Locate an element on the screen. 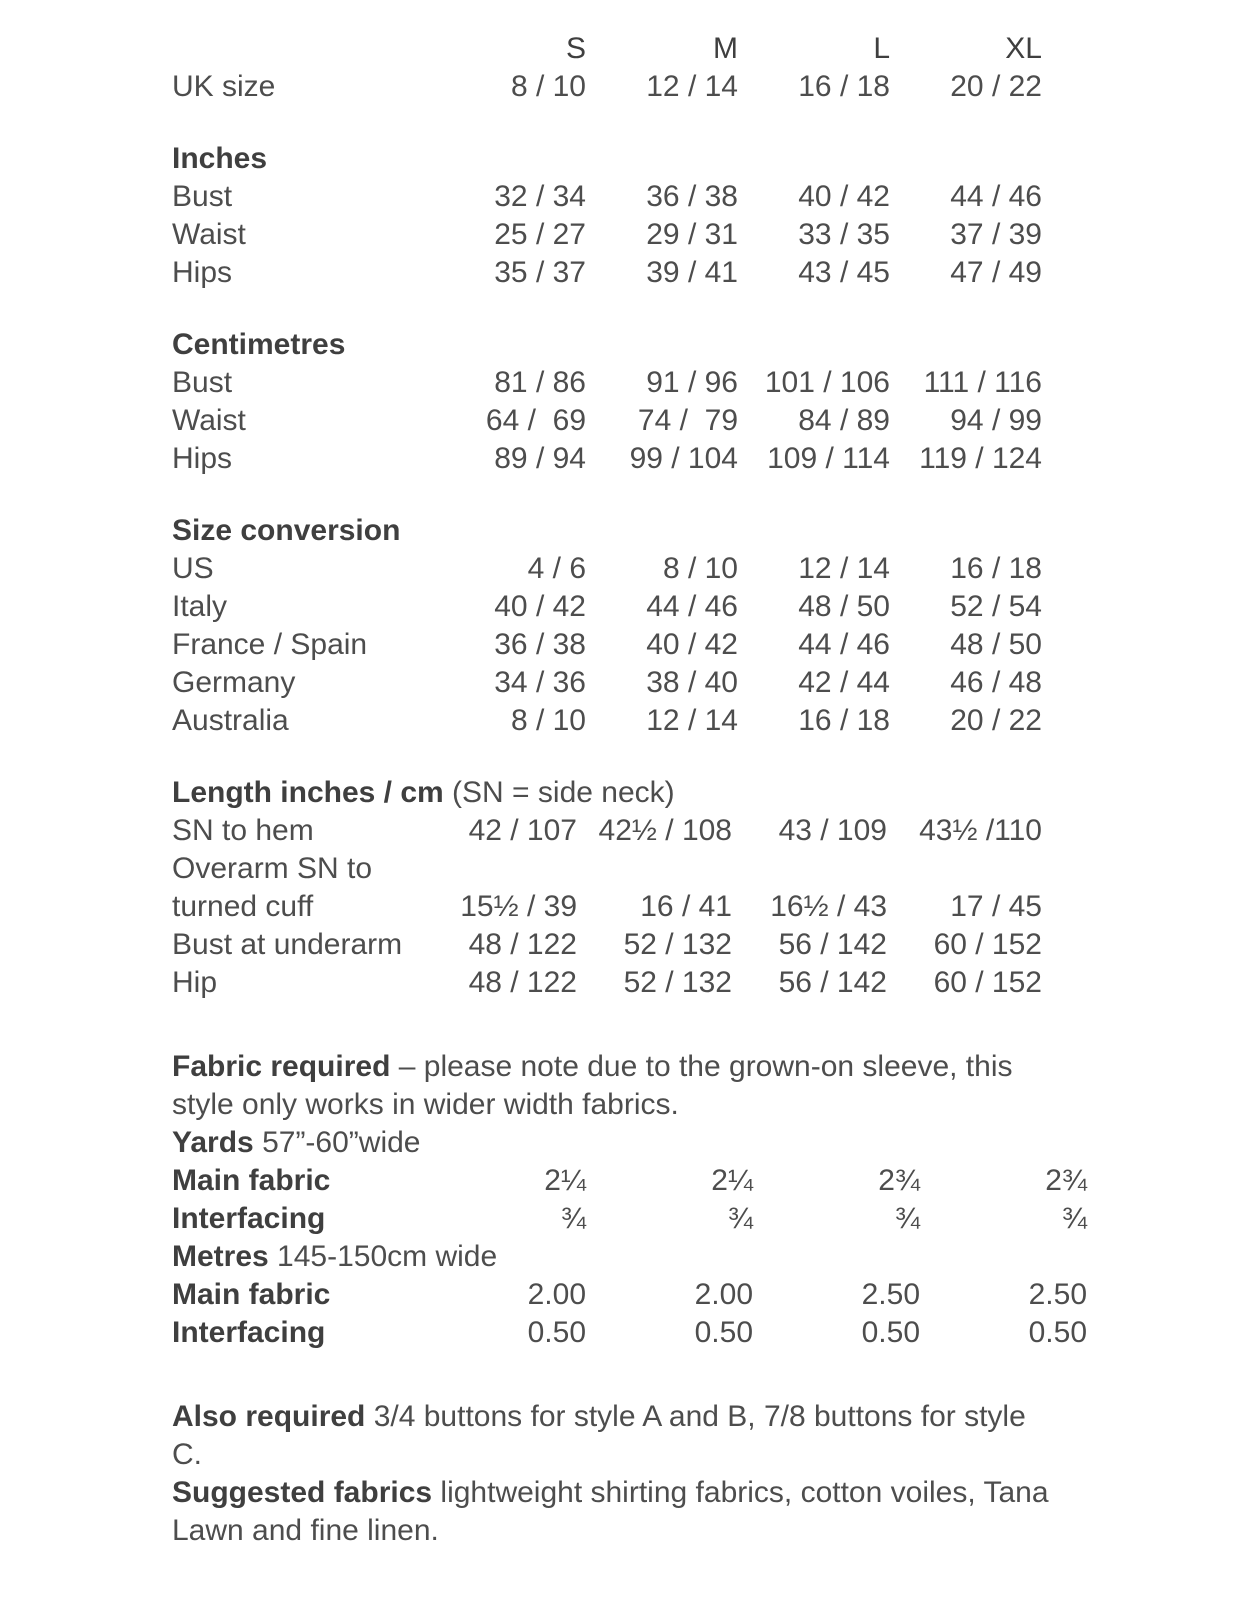  len-cuff-m: 16 / 41 is located at coordinates (686, 906).